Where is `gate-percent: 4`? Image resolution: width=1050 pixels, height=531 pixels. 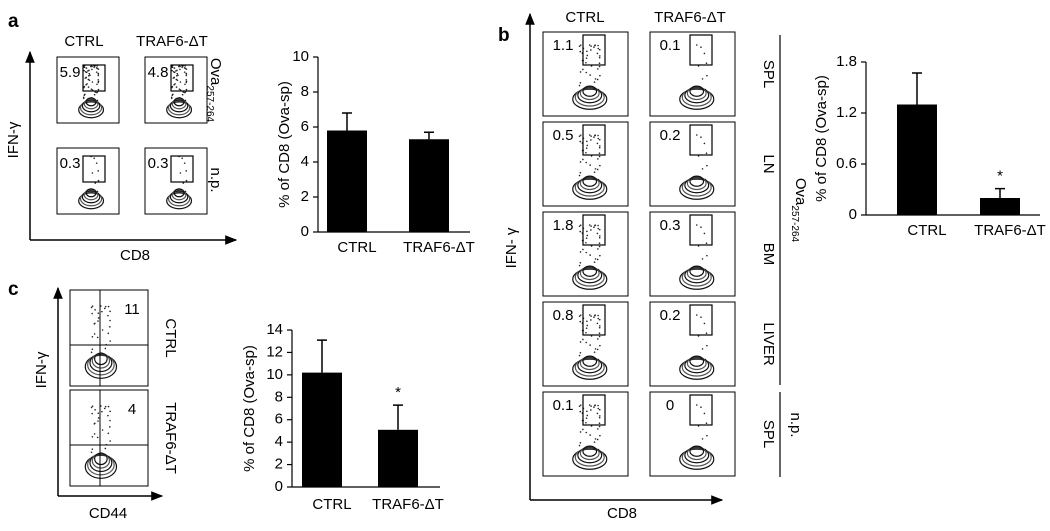 gate-percent: 4 is located at coordinates (132, 409).